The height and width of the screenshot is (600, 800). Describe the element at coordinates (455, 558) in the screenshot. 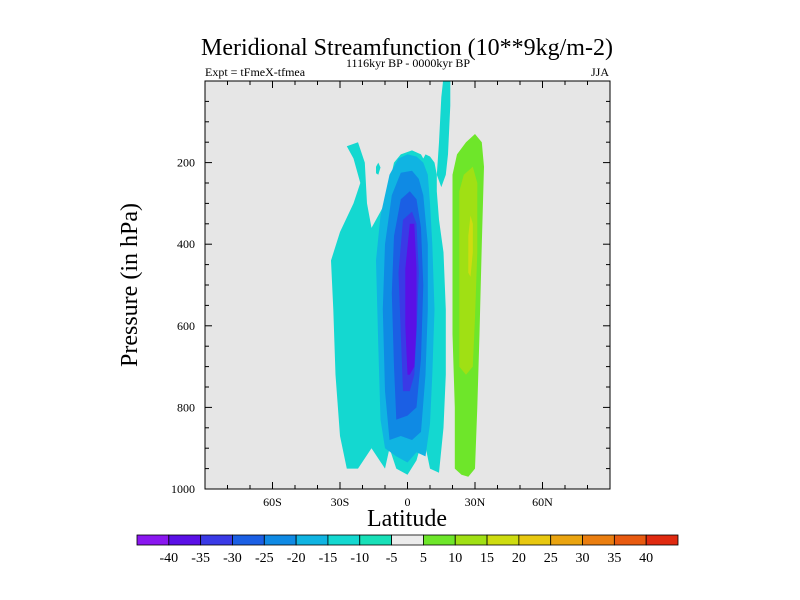

I see `colorbar-label: 10` at that location.